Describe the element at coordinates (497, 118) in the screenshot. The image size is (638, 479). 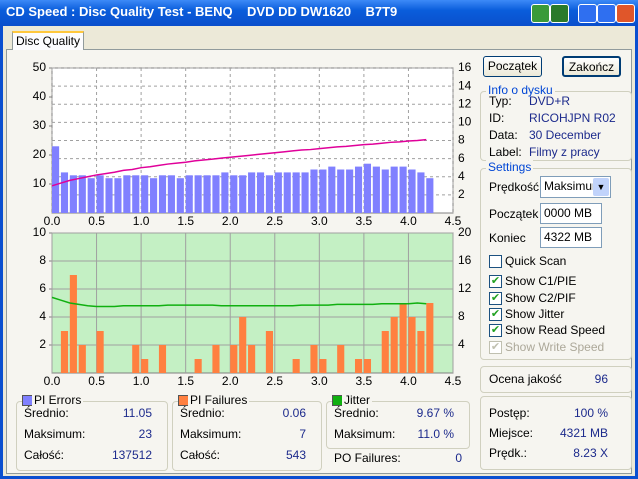
I see `info-label: ID:` at that location.